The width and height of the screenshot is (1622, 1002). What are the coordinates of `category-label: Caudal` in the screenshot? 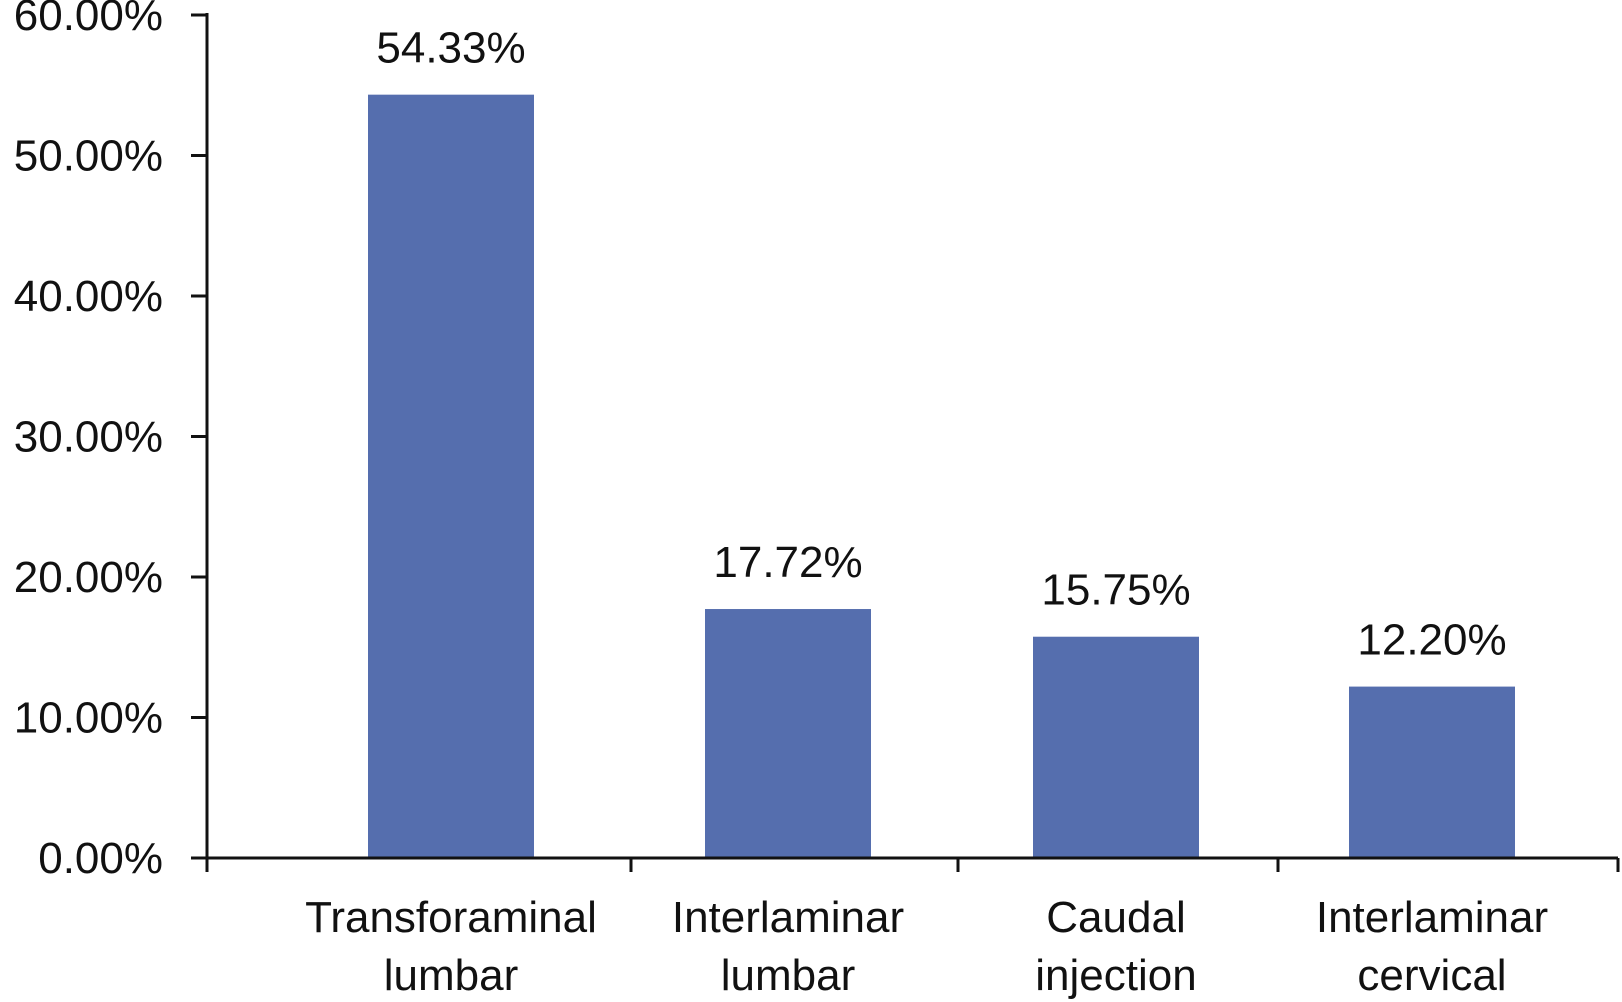 It's located at (1115, 917).